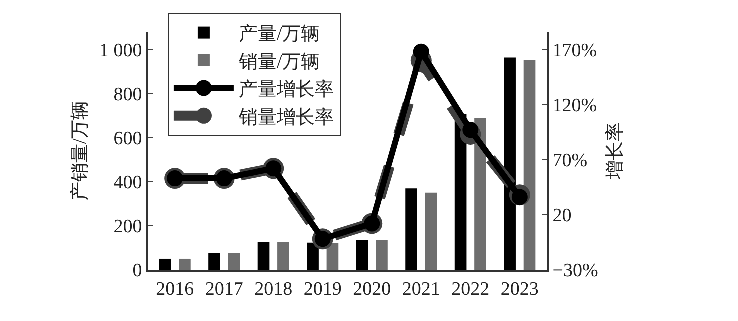  I want to click on x-tick-label: 2016, so click(175, 289).